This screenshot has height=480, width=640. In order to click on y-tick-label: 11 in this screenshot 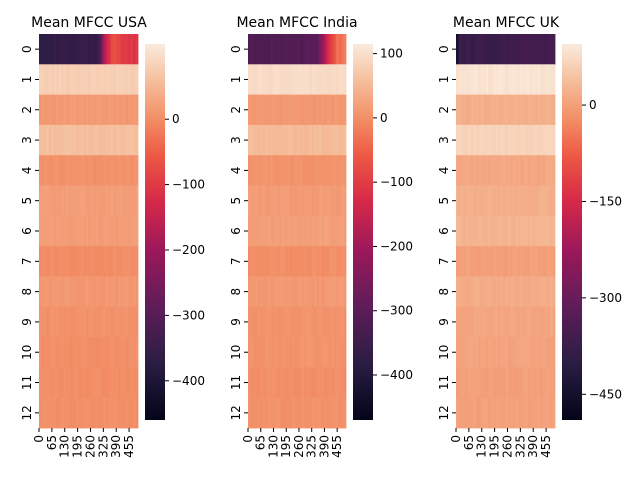, I will do `click(444, 382)`.